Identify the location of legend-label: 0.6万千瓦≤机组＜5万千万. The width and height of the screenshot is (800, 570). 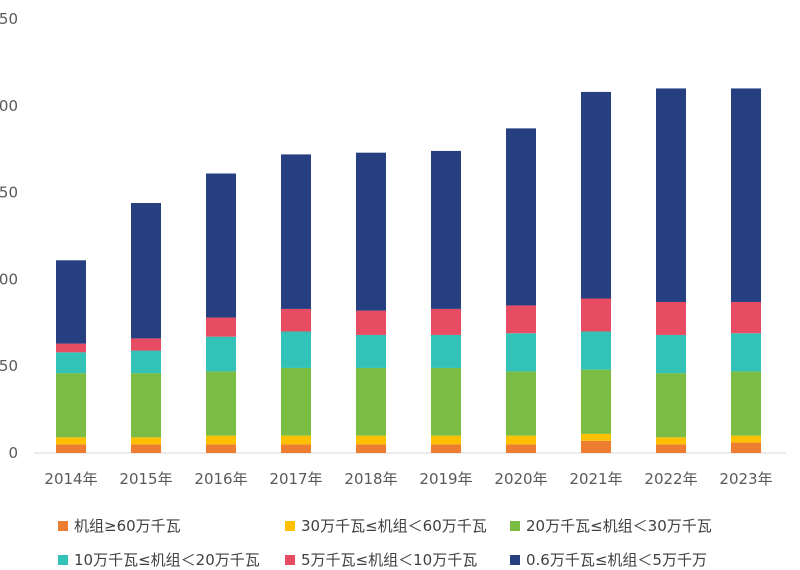
(616, 560).